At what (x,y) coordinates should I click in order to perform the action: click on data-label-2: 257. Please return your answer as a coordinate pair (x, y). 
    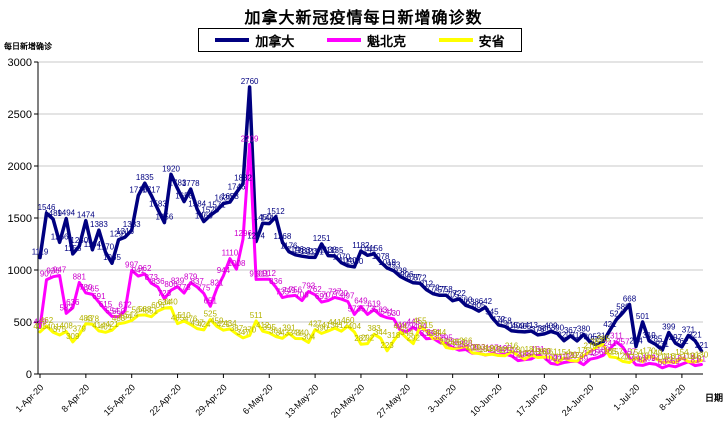
    Looking at the image, I should click on (597, 341).